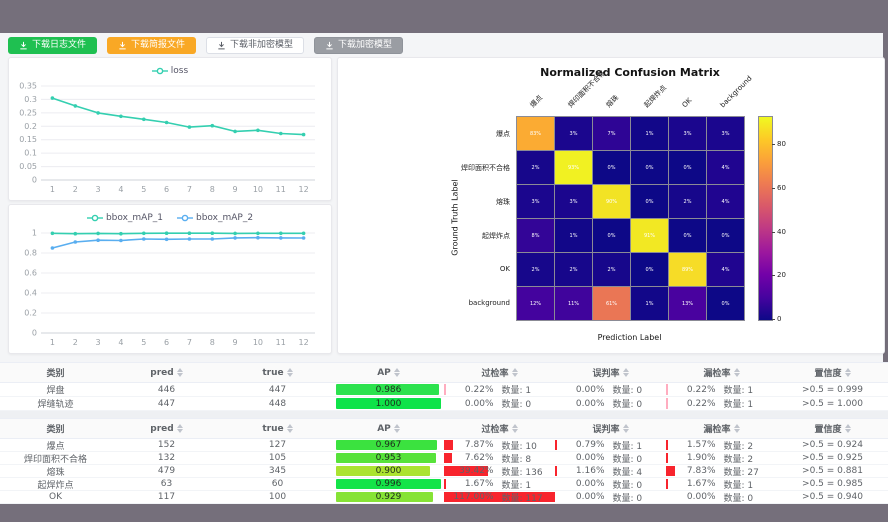 The width and height of the screenshot is (888, 522). What do you see at coordinates (535, 201) in the screenshot?
I see `cm-cell: 3%` at bounding box center [535, 201].